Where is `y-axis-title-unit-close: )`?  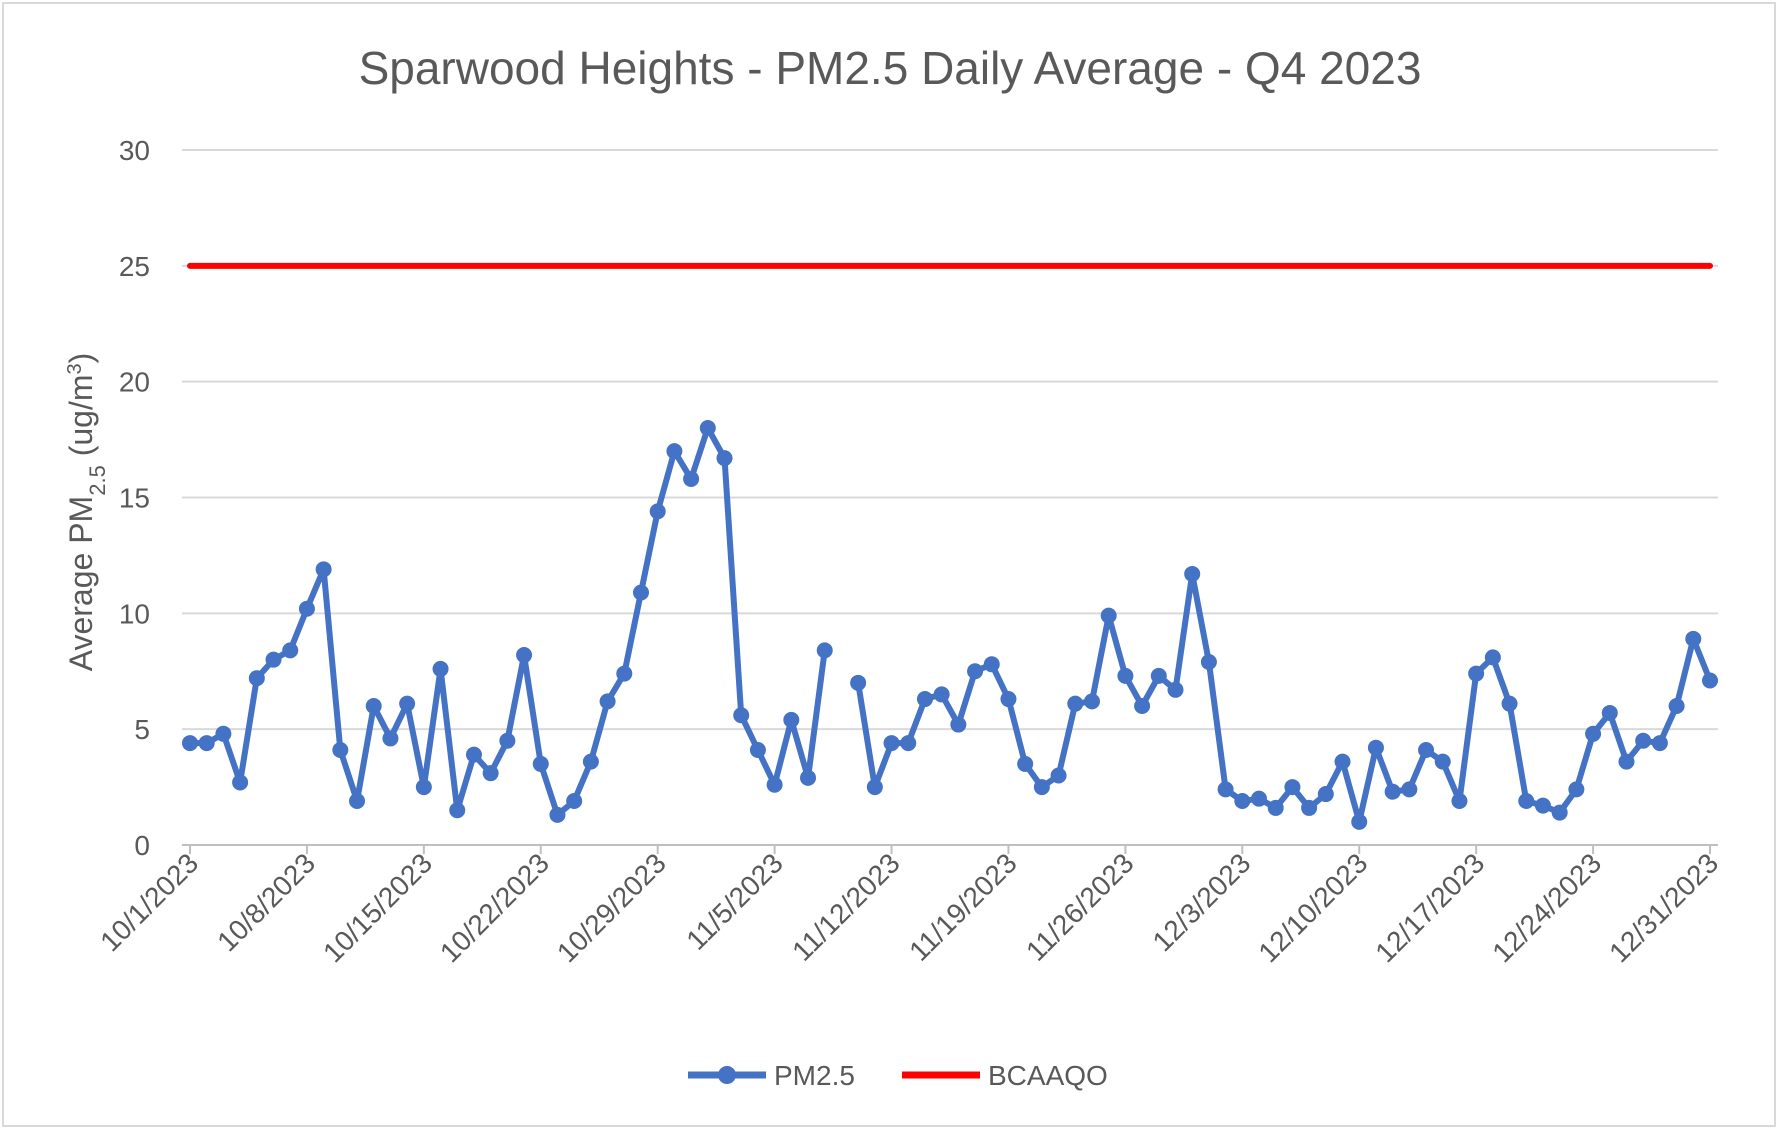
y-axis-title-unit-close: ) is located at coordinates (81, 358).